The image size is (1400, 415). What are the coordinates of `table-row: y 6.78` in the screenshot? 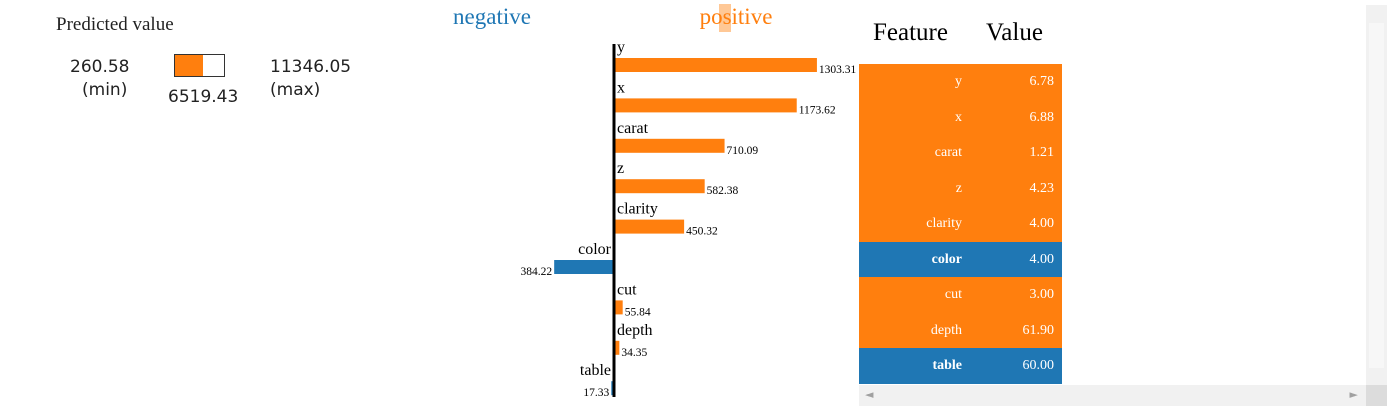 It's located at (960, 82).